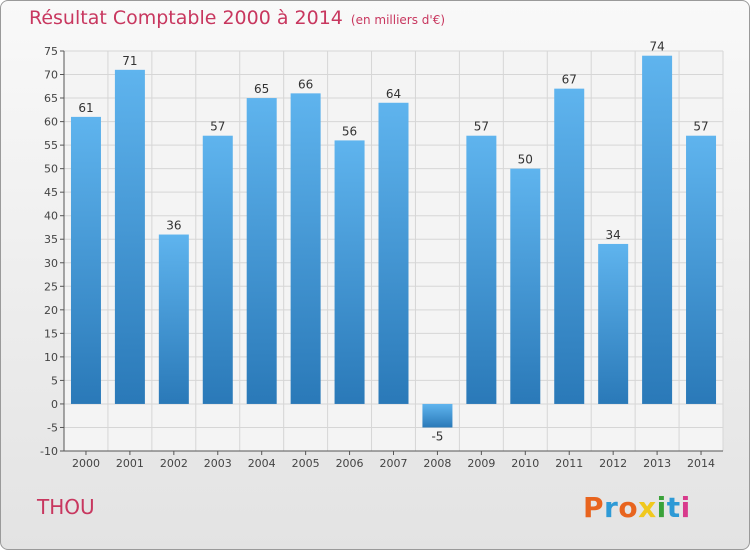  What do you see at coordinates (173, 226) in the screenshot?
I see `data-label-2002: 36` at bounding box center [173, 226].